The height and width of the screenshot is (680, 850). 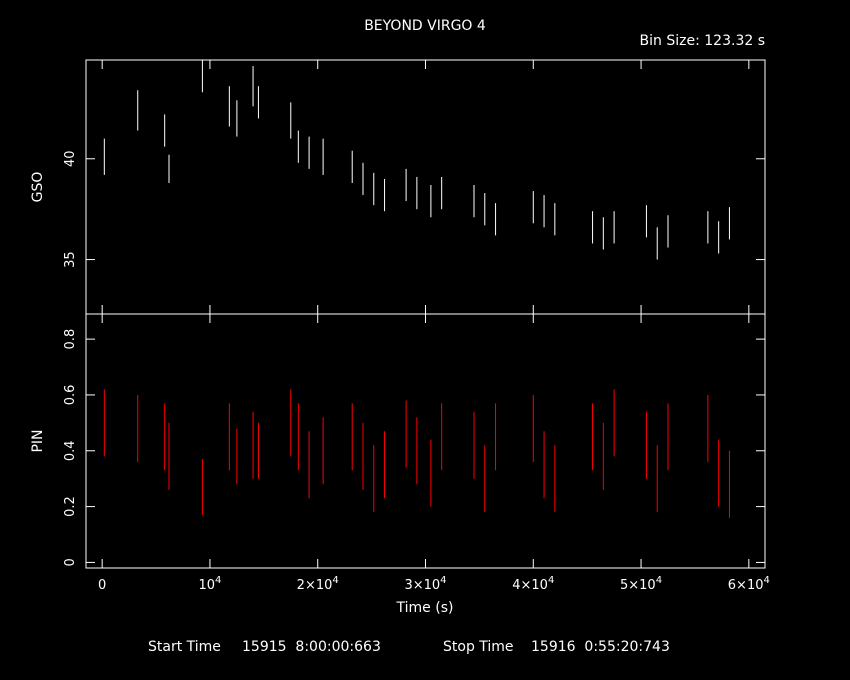 What do you see at coordinates (70, 159) in the screenshot?
I see `gso-ytick-label: 40` at bounding box center [70, 159].